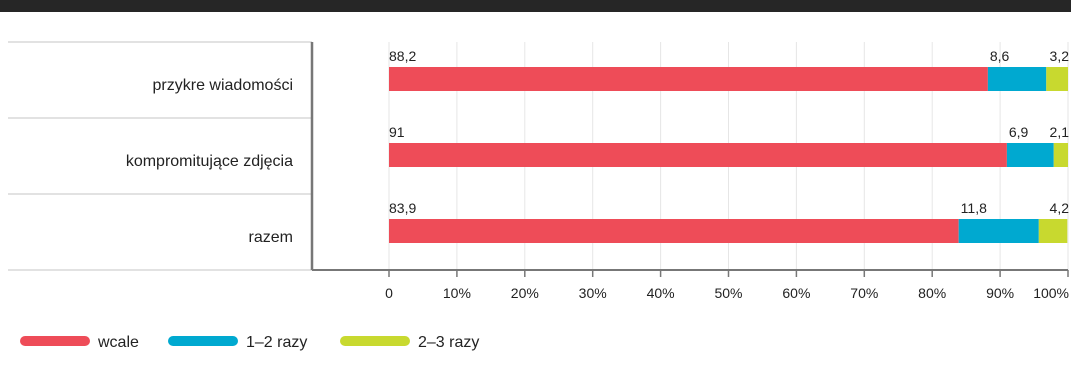 The width and height of the screenshot is (1071, 372). I want to click on data-label: 11,8, so click(974, 208).